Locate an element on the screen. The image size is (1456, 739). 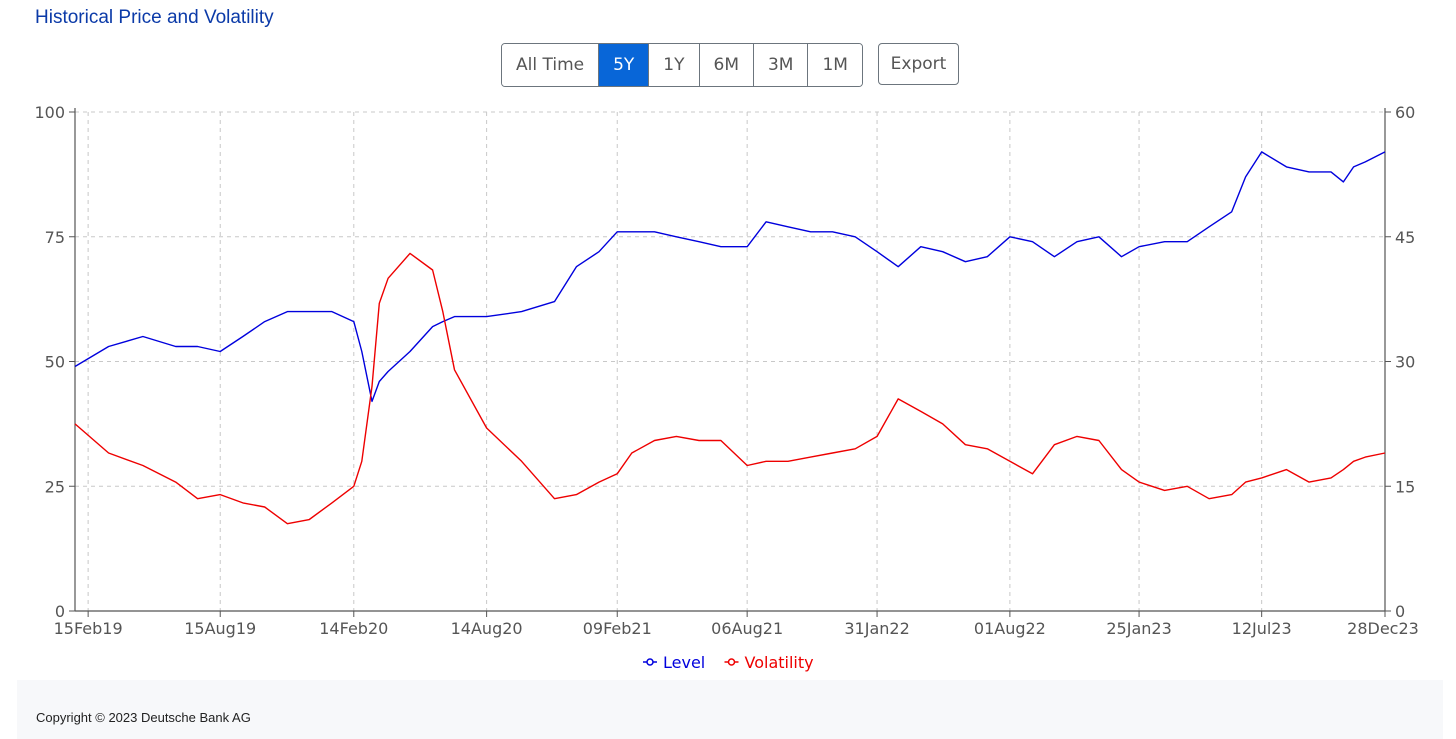
range-3m-button: 3M is located at coordinates (781, 65).